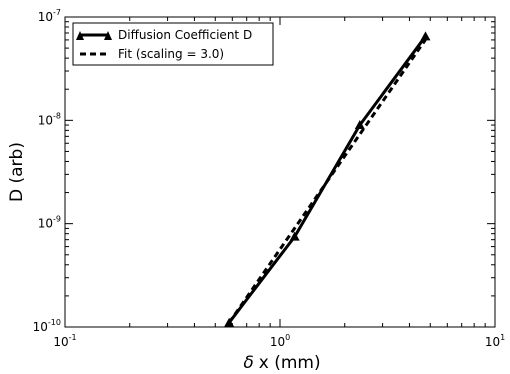 This screenshot has height=374, width=510. Describe the element at coordinates (17, 172) in the screenshot. I see `y-axis-label: D (arb)` at that location.